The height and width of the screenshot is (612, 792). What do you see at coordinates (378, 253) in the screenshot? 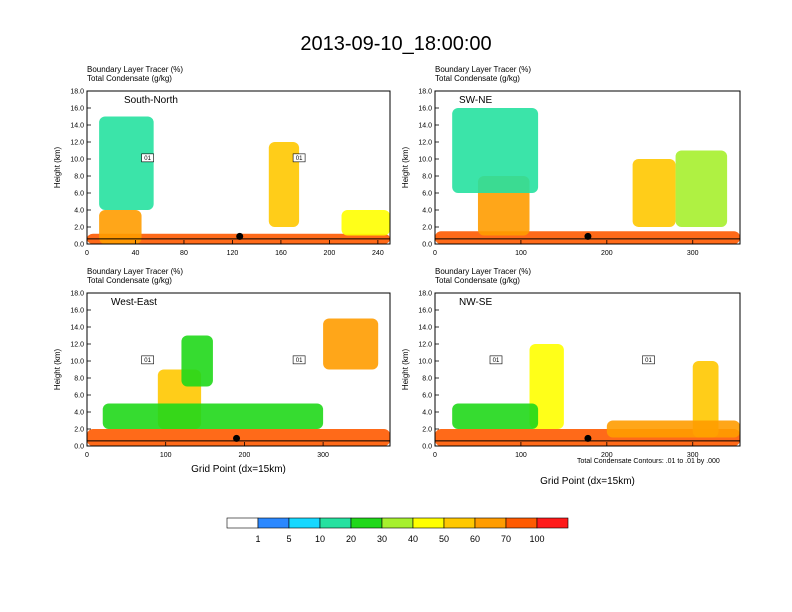
I see `x-tick-label: 240` at bounding box center [378, 253].